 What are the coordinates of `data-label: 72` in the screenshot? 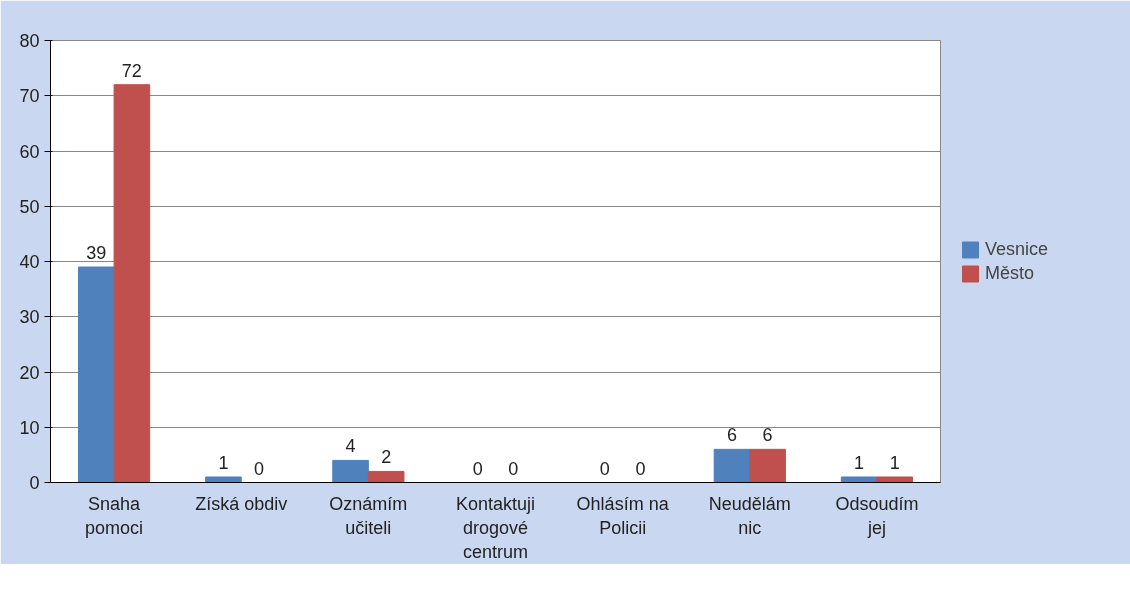 It's located at (131, 70).